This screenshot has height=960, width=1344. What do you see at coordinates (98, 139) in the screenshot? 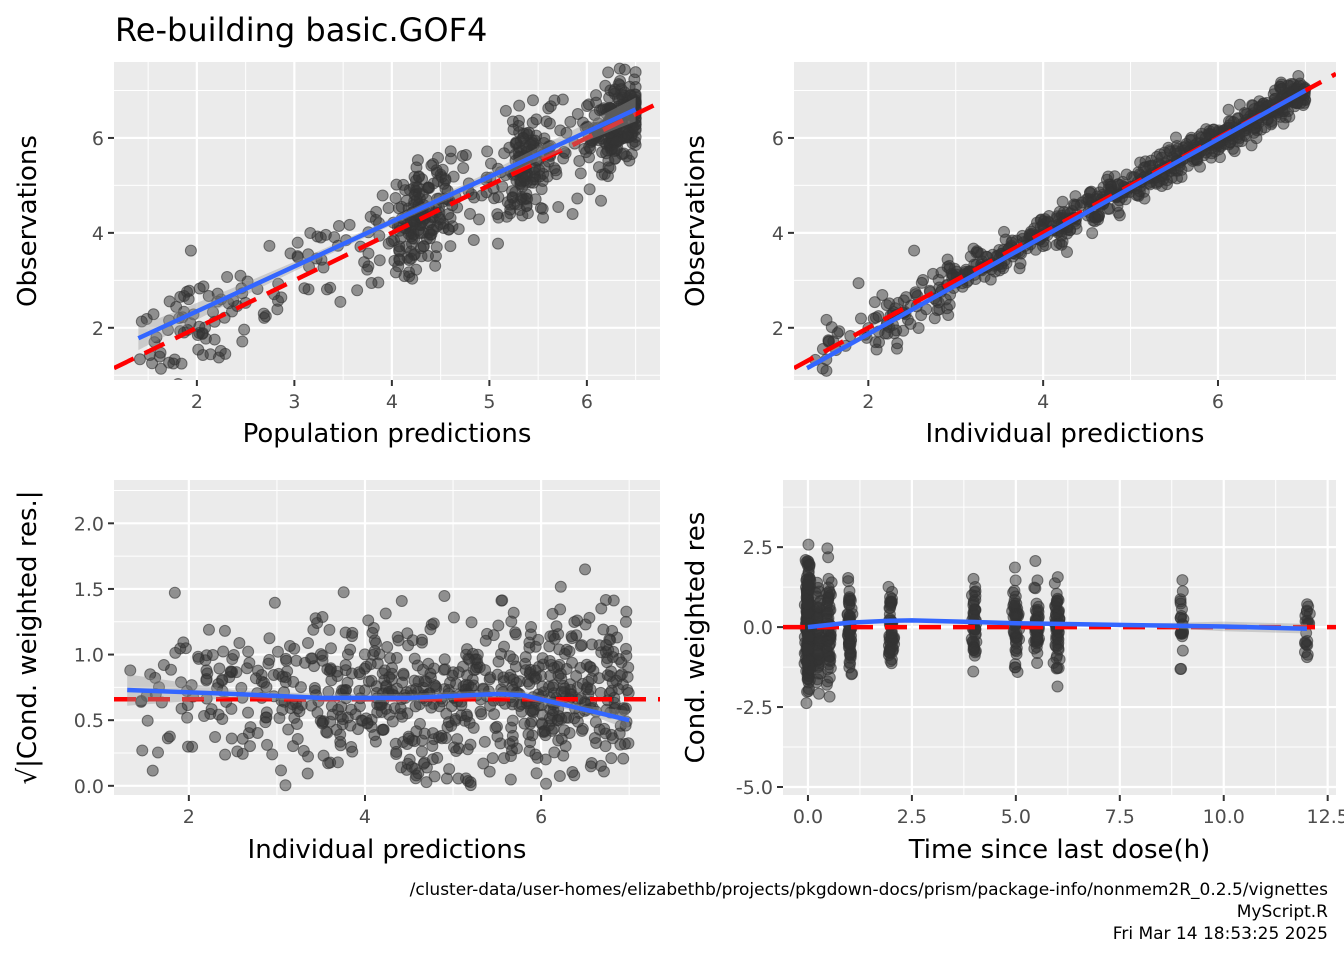
I see `y-tick-label: 6` at bounding box center [98, 139].